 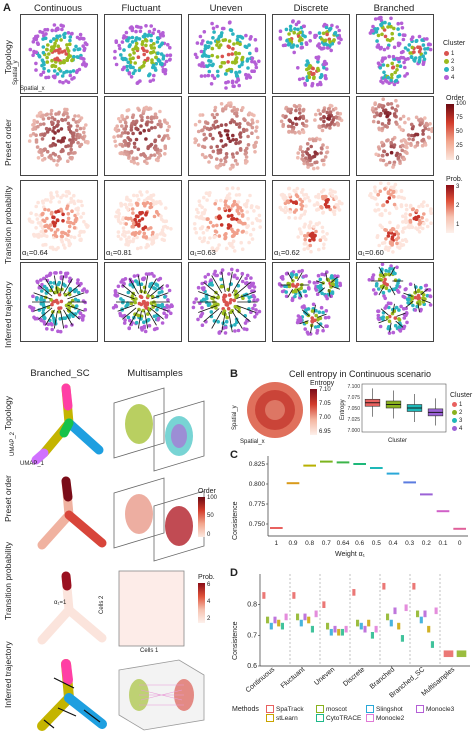 I want to click on c-xtick: 0.64, so click(x=343, y=543).